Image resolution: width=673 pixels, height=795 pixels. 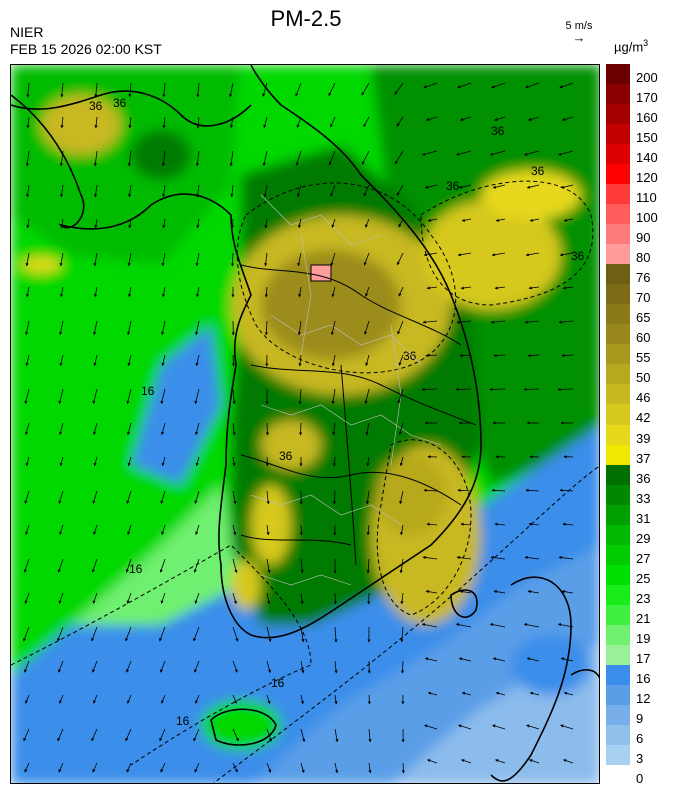 I want to click on color-scale-label: 55, so click(x=643, y=358).